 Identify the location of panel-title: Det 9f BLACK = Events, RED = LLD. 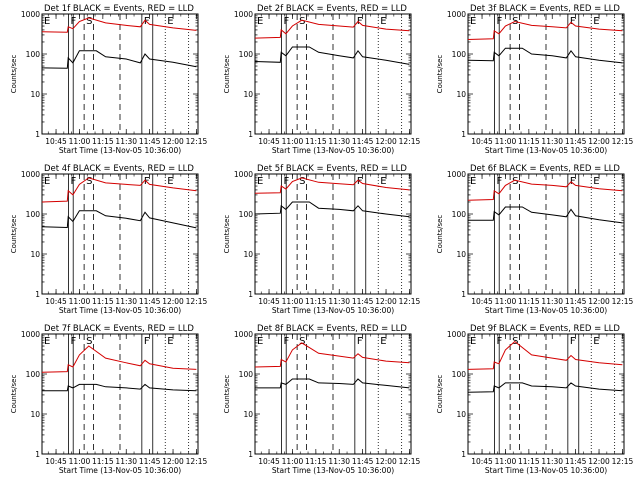
(545, 329).